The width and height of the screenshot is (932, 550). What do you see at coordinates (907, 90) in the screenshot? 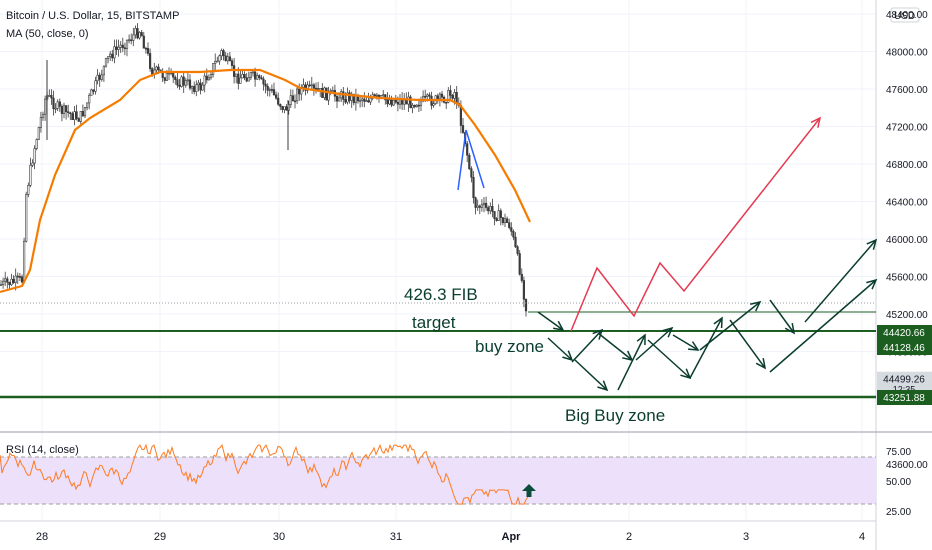
I see `price-tick-label: 47600.00` at bounding box center [907, 90].